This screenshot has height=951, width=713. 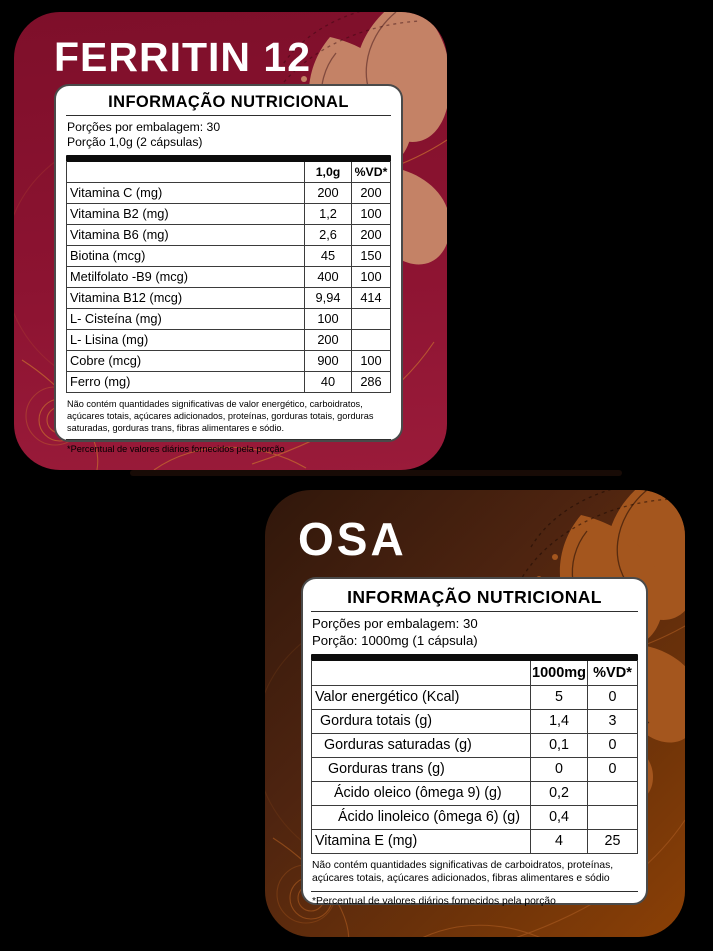 What do you see at coordinates (421, 817) in the screenshot?
I see `nutrient-name-cell: Ácido linoleico (ômega 6) (g)` at bounding box center [421, 817].